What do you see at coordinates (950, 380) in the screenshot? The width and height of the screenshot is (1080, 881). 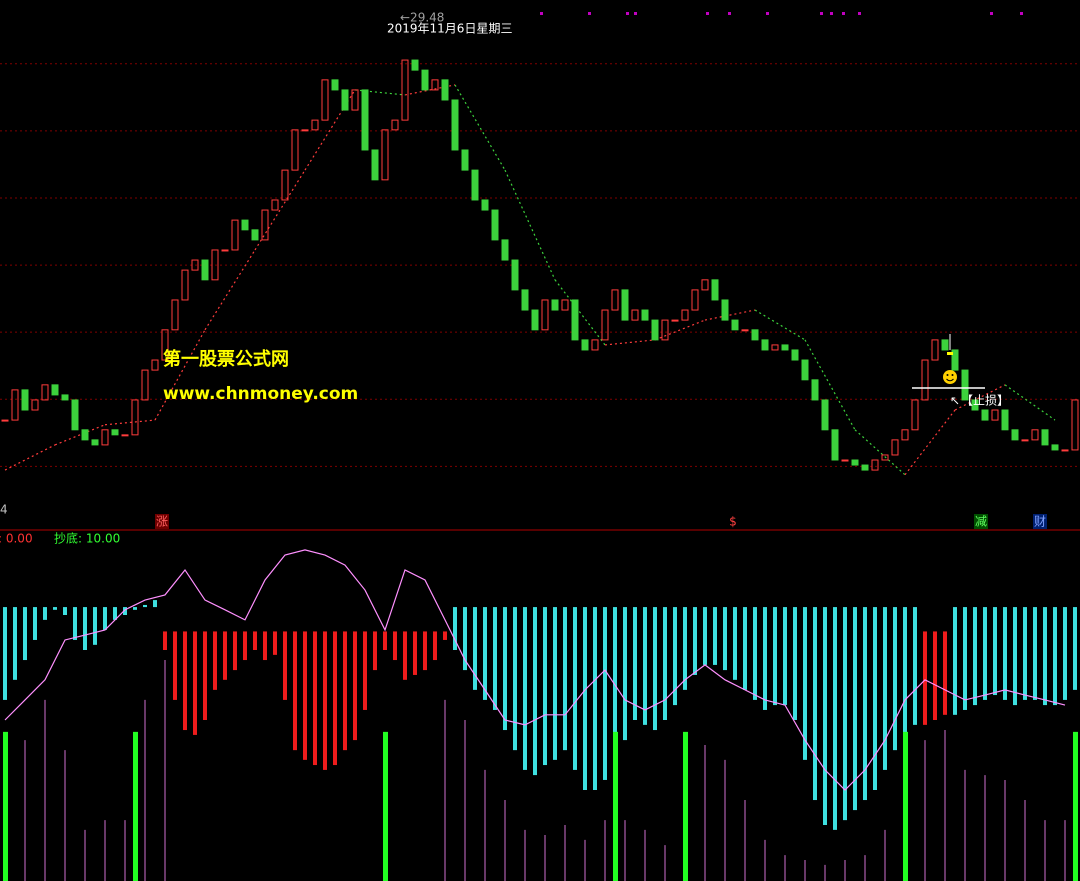 I see `smiley-mouth` at bounding box center [950, 380].